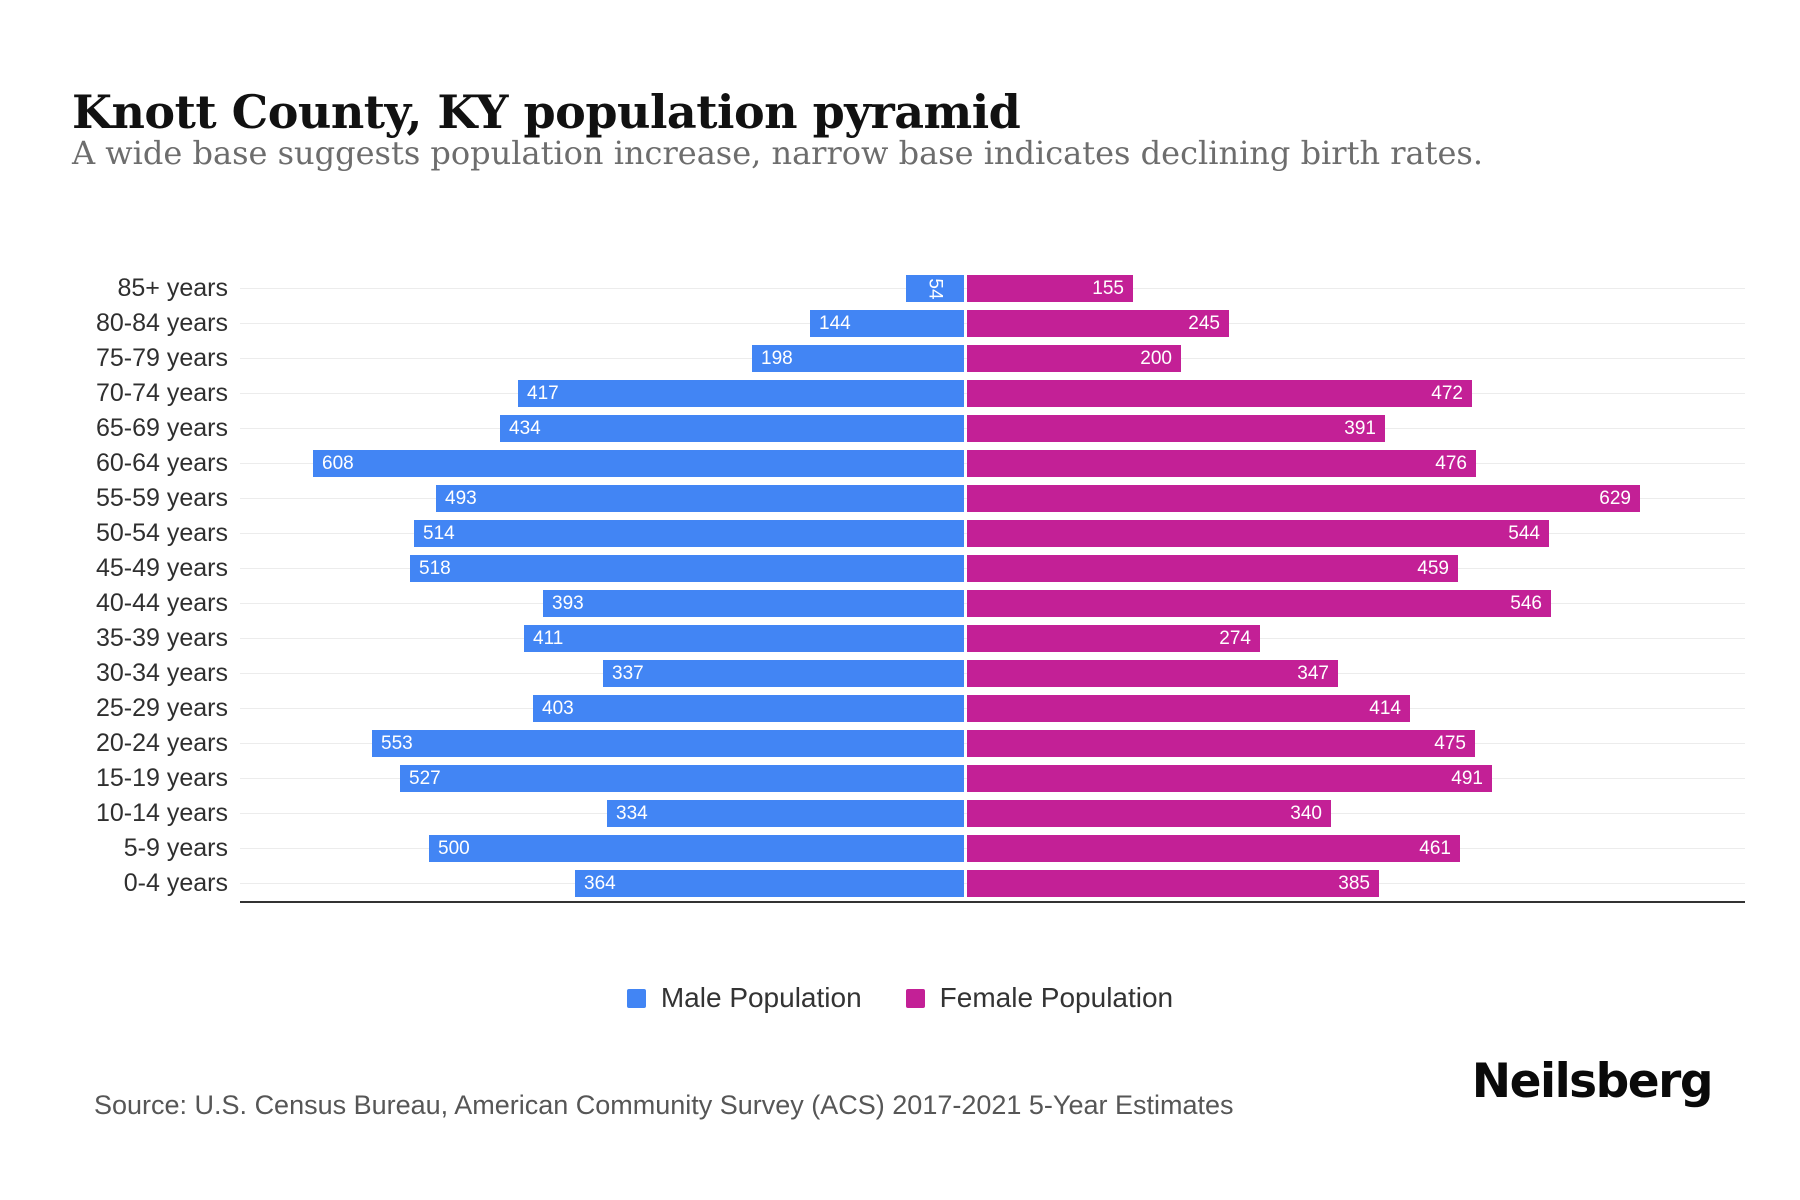 This screenshot has width=1800, height=1200. What do you see at coordinates (1098, 323) in the screenshot?
I see `female-bar: 245` at bounding box center [1098, 323].